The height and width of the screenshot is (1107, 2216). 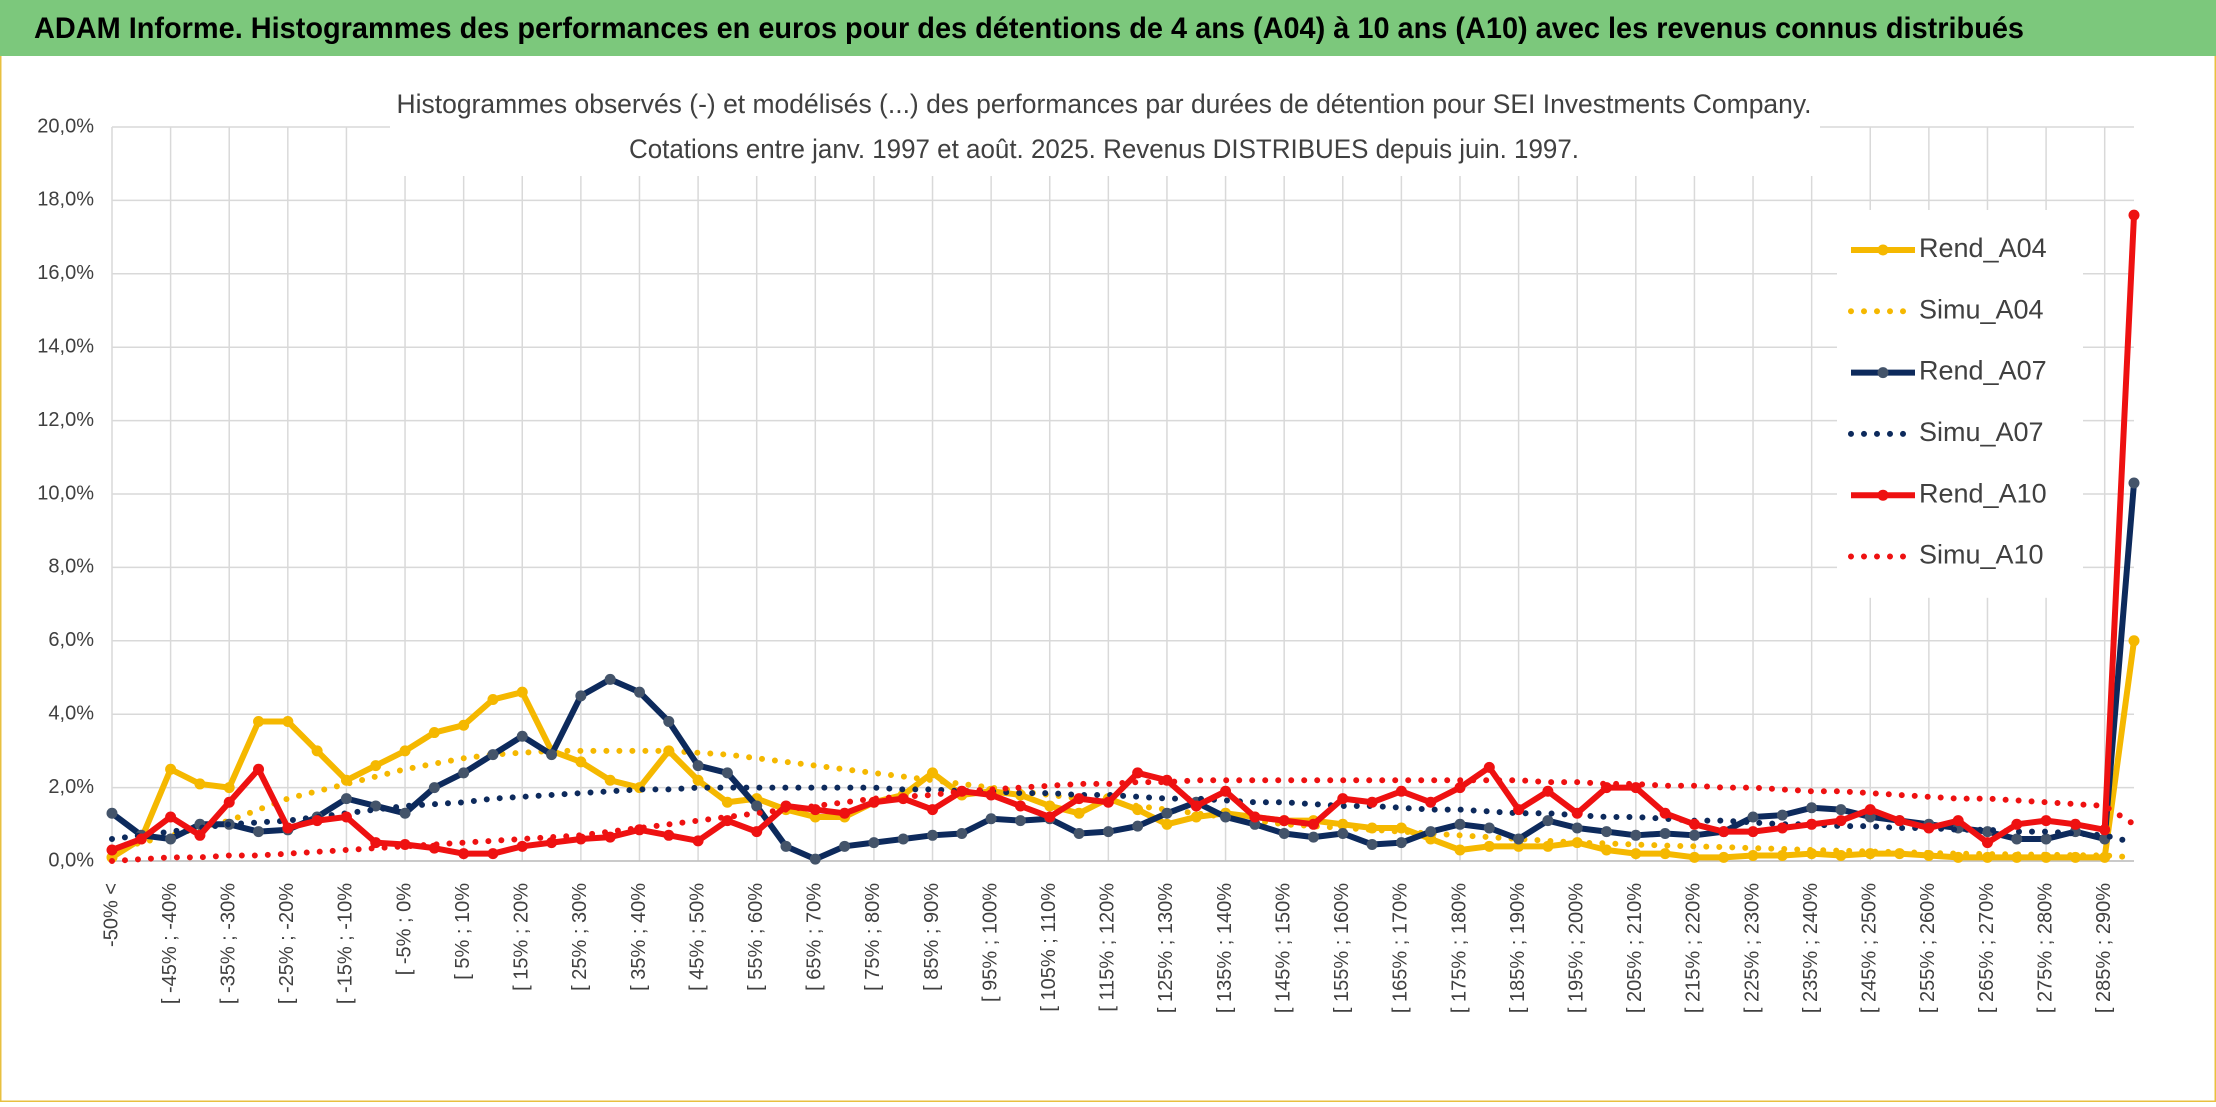 What do you see at coordinates (65, 200) in the screenshot?
I see `y-tick-label: 18,0%` at bounding box center [65, 200].